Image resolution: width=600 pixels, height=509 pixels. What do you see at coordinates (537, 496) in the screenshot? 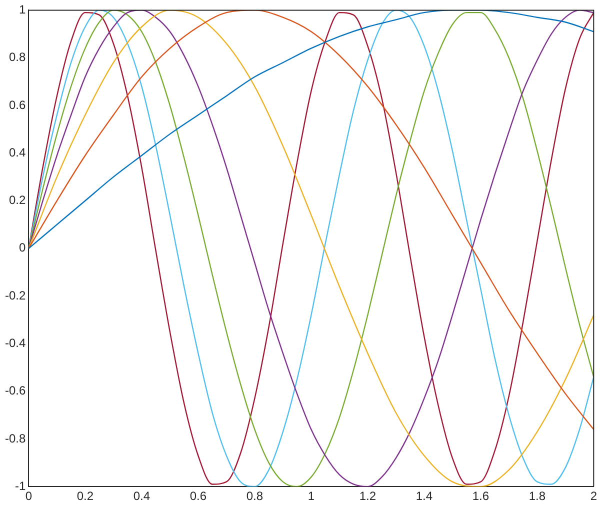
I see `x-tick-label: 1.8` at bounding box center [537, 496].